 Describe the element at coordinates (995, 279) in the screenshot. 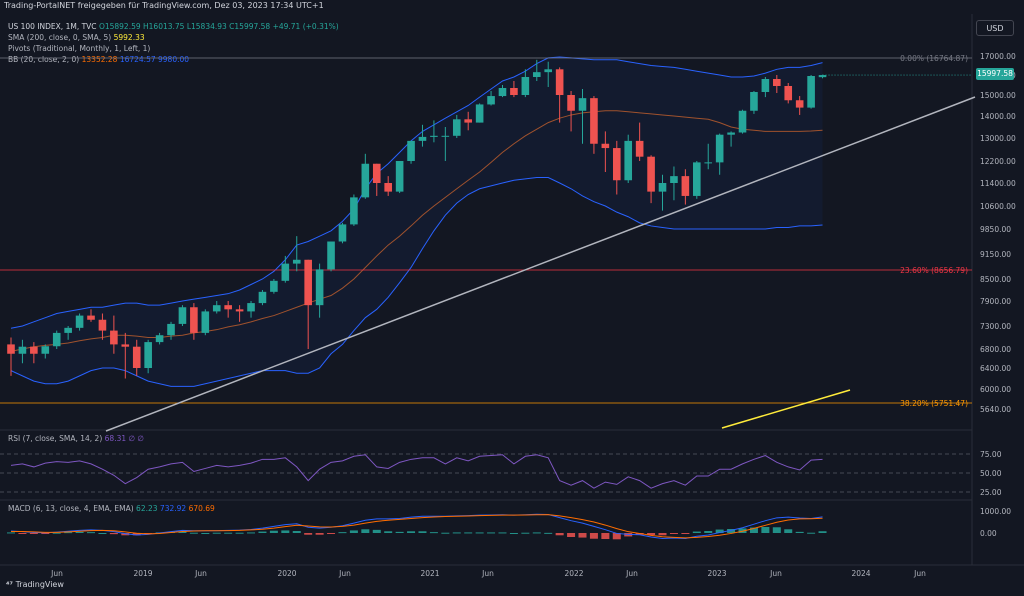

I see `price-axis-tick: 8500.00` at that location.